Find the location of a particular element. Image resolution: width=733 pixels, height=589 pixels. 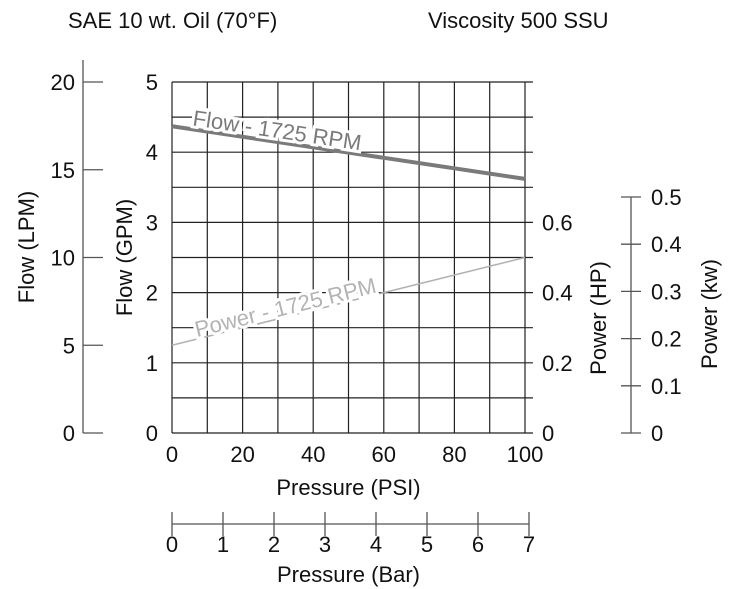

gpm-tick-label: 5 is located at coordinates (152, 82).